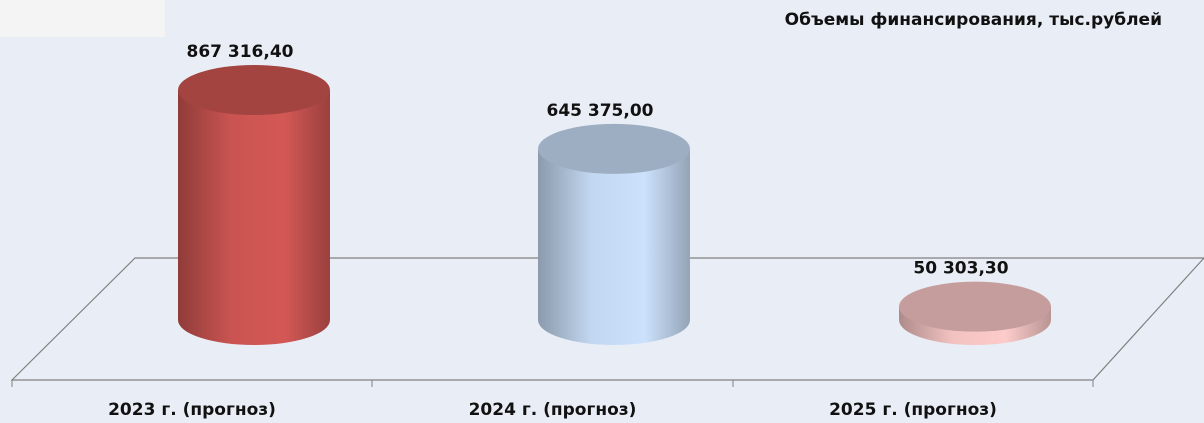 This screenshot has width=1204, height=423. I want to click on data-label: 50 303,30, so click(960, 269).